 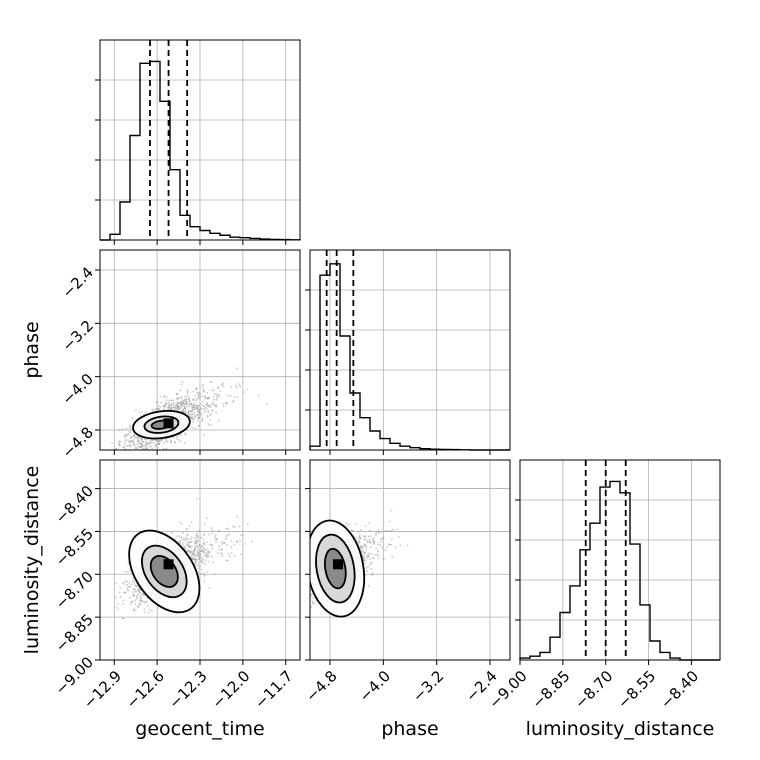 I want to click on joint-panel-geocent_time-luminosity_distance, so click(x=198, y=562).